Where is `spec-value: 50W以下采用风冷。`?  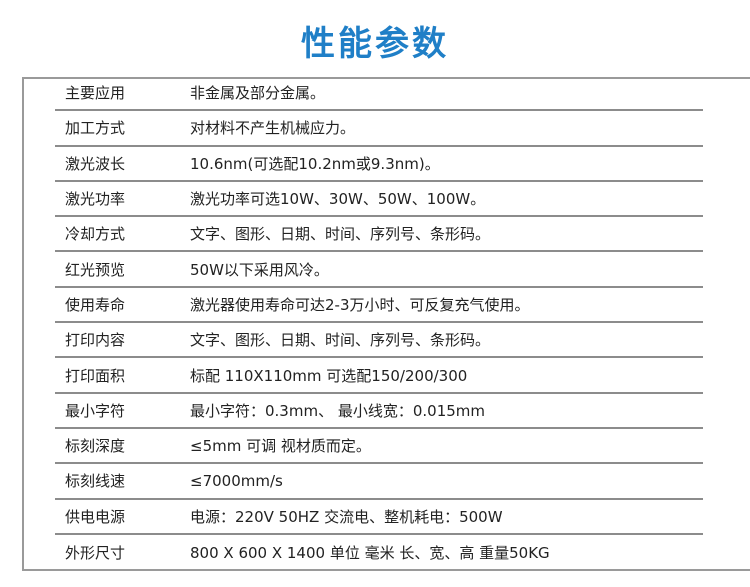
spec-value: 50W以下采用风冷。 is located at coordinates (259, 269).